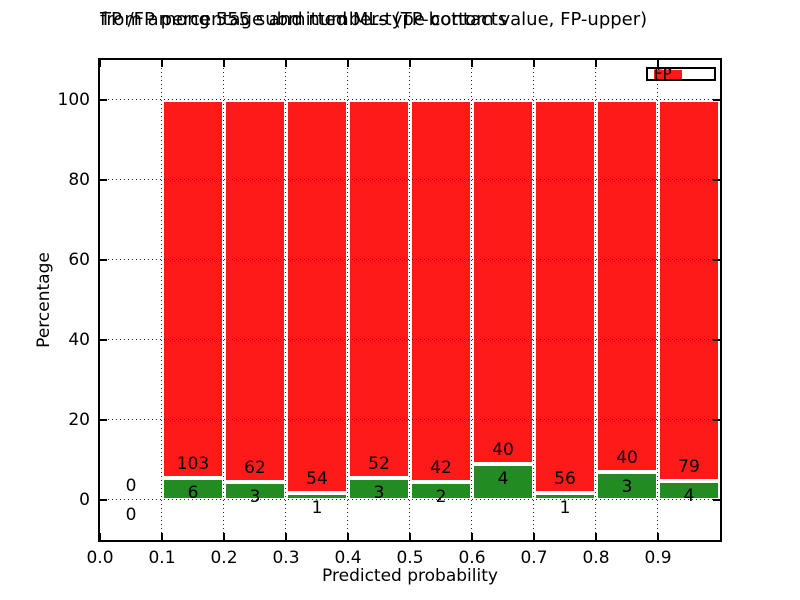  I want to click on x-tick-label: 0.3, so click(286, 558).